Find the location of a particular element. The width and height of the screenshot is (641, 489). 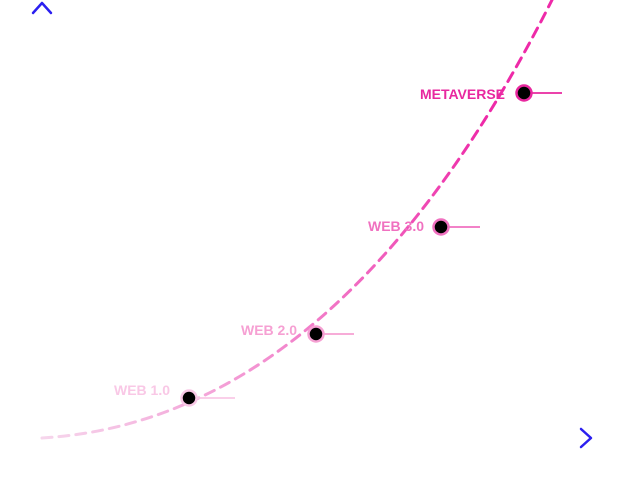

stage-web3: WEB 3.0 is located at coordinates (424, 227).